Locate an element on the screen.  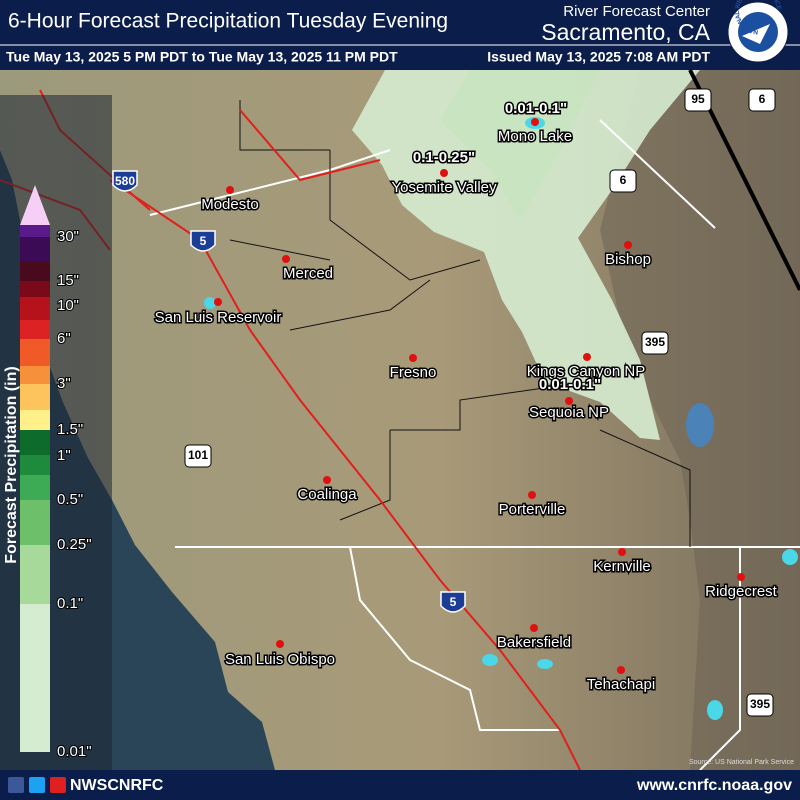
place-label: San Luis Reservoir is located at coordinates (218, 317).